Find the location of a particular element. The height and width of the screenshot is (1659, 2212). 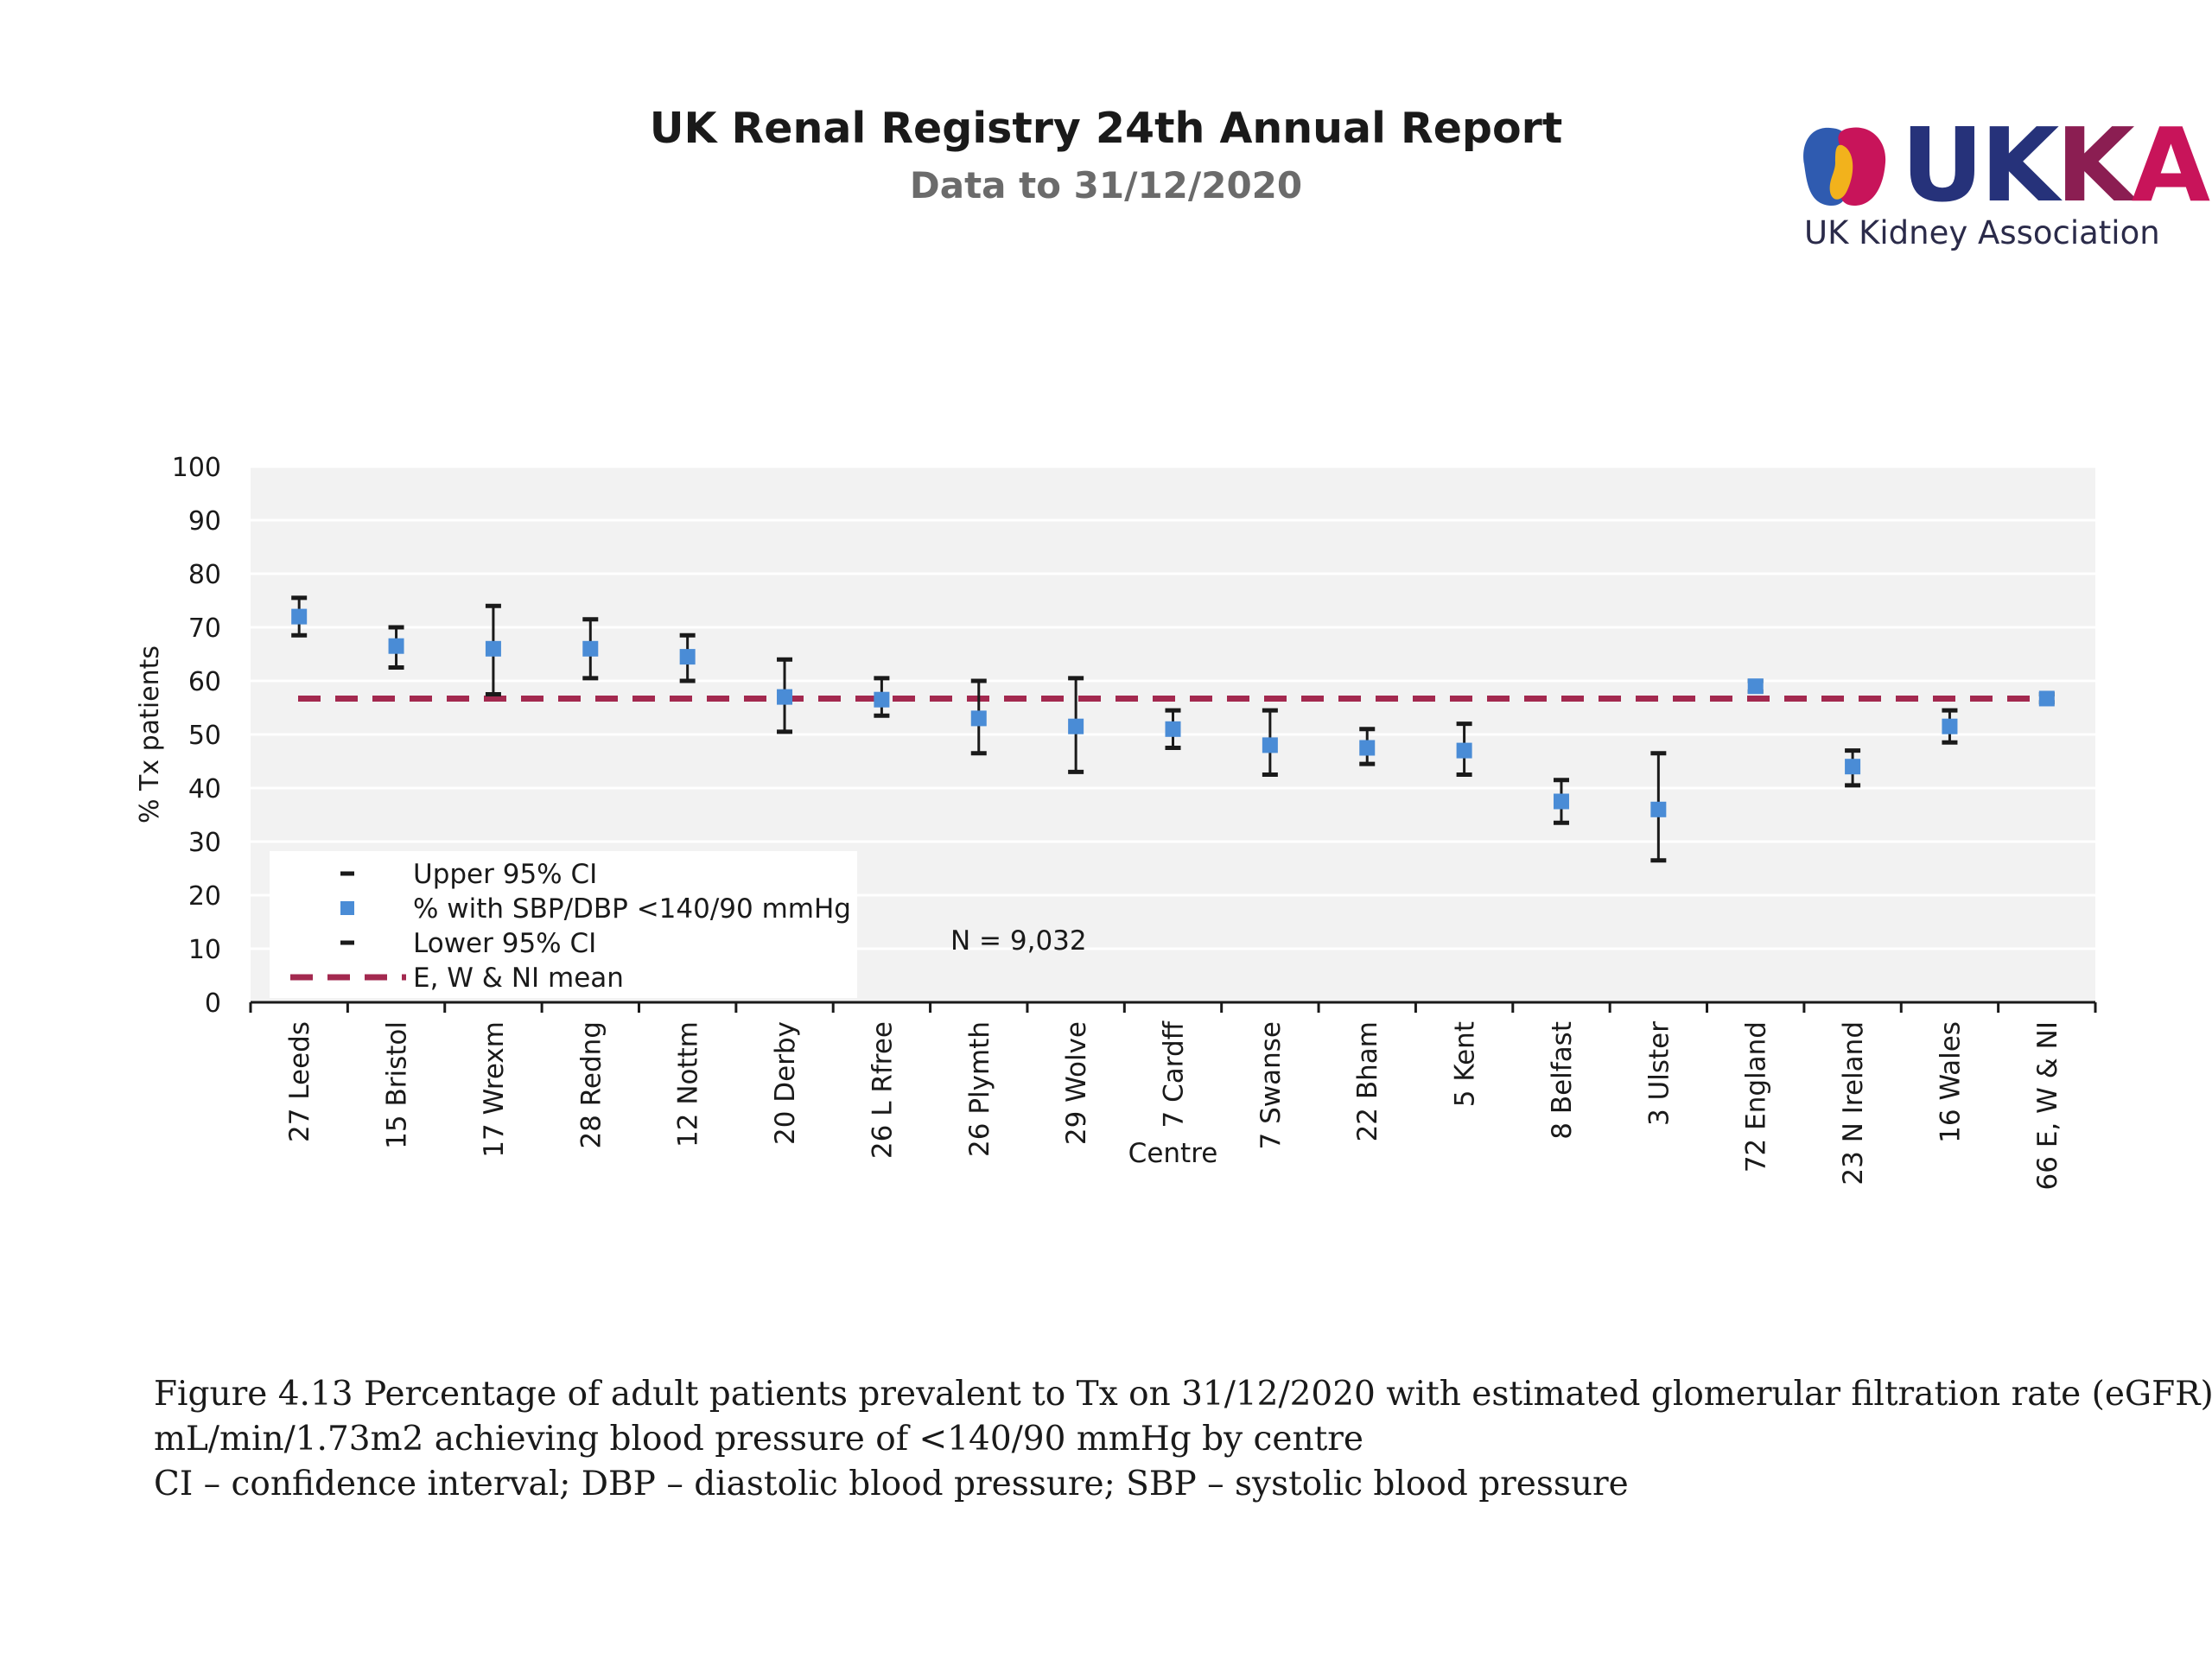

x-tick-label: 3 Ulster is located at coordinates (1659, 1073).